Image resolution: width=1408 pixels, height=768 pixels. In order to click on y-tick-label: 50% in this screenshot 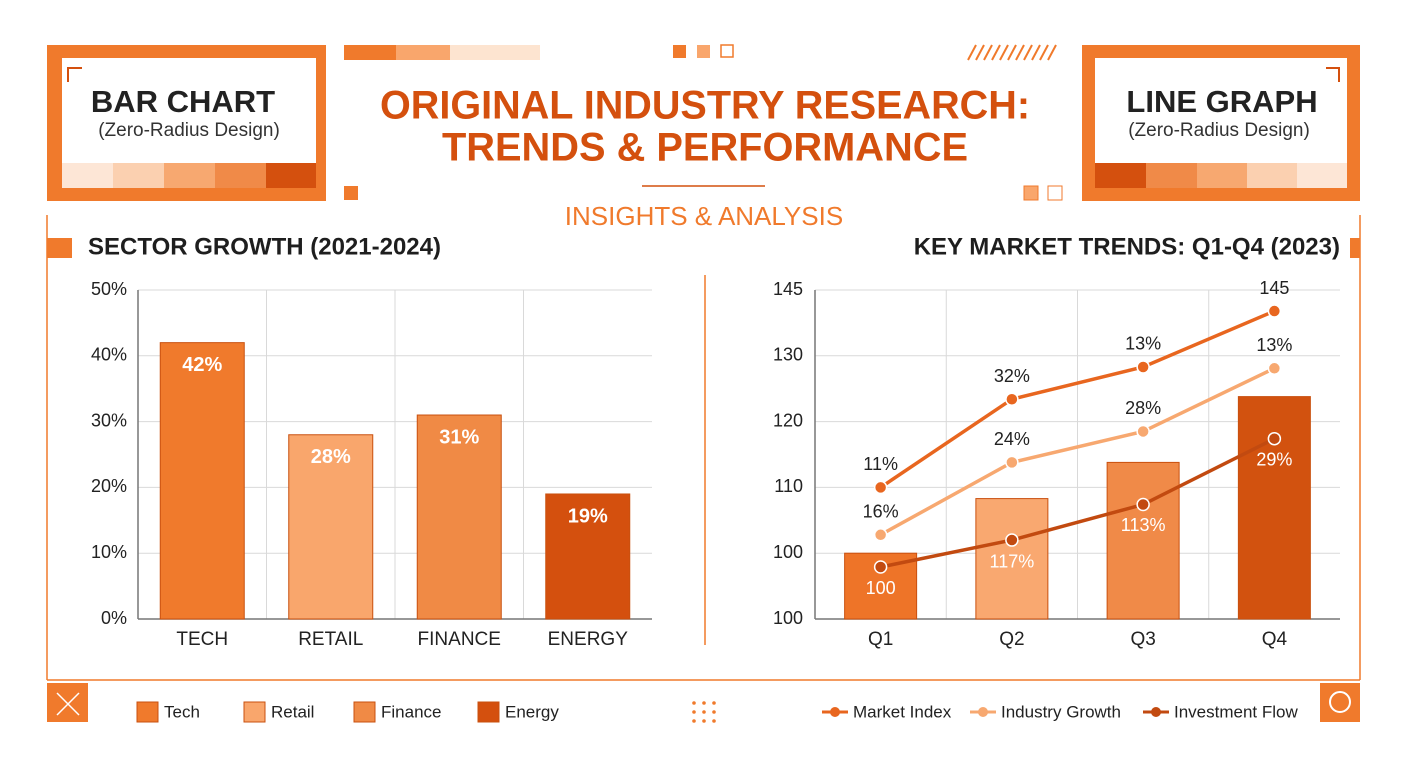, I will do `click(109, 289)`.